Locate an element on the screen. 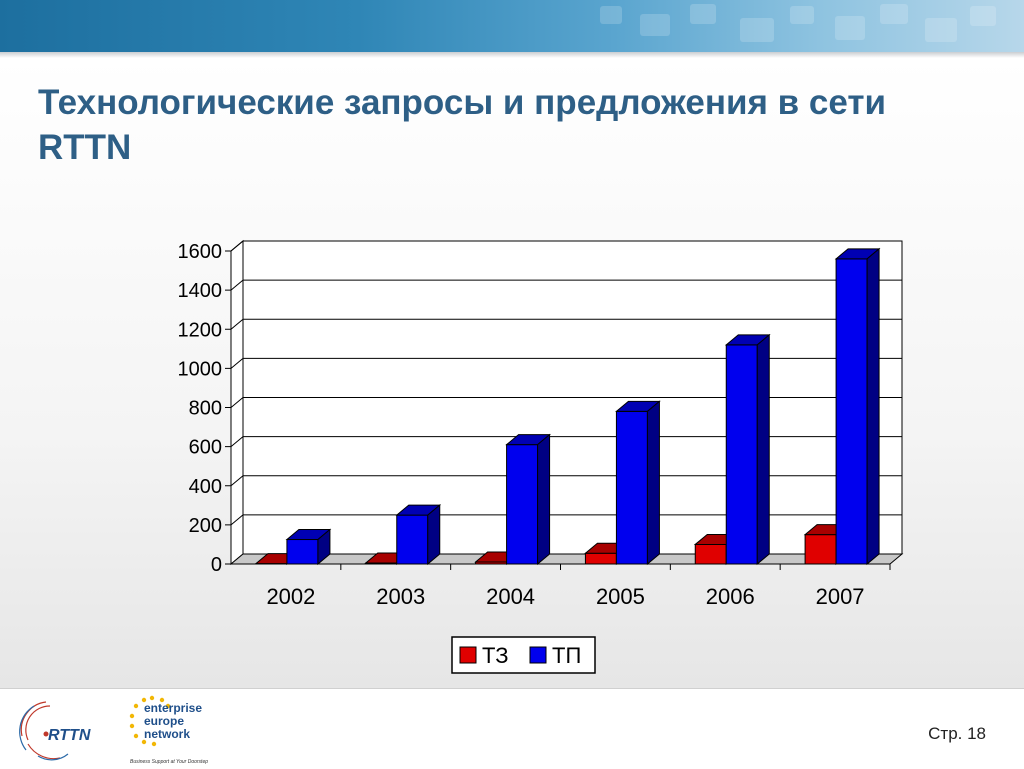 Image resolution: width=1024 pixels, height=769 pixels. bar-front-ТЗ-2006 is located at coordinates (710, 554).